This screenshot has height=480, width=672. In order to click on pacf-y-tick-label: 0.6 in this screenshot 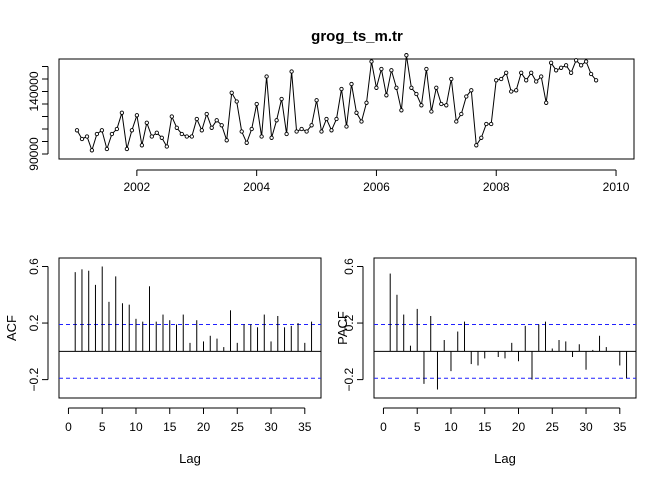, I will do `click(349, 266)`.